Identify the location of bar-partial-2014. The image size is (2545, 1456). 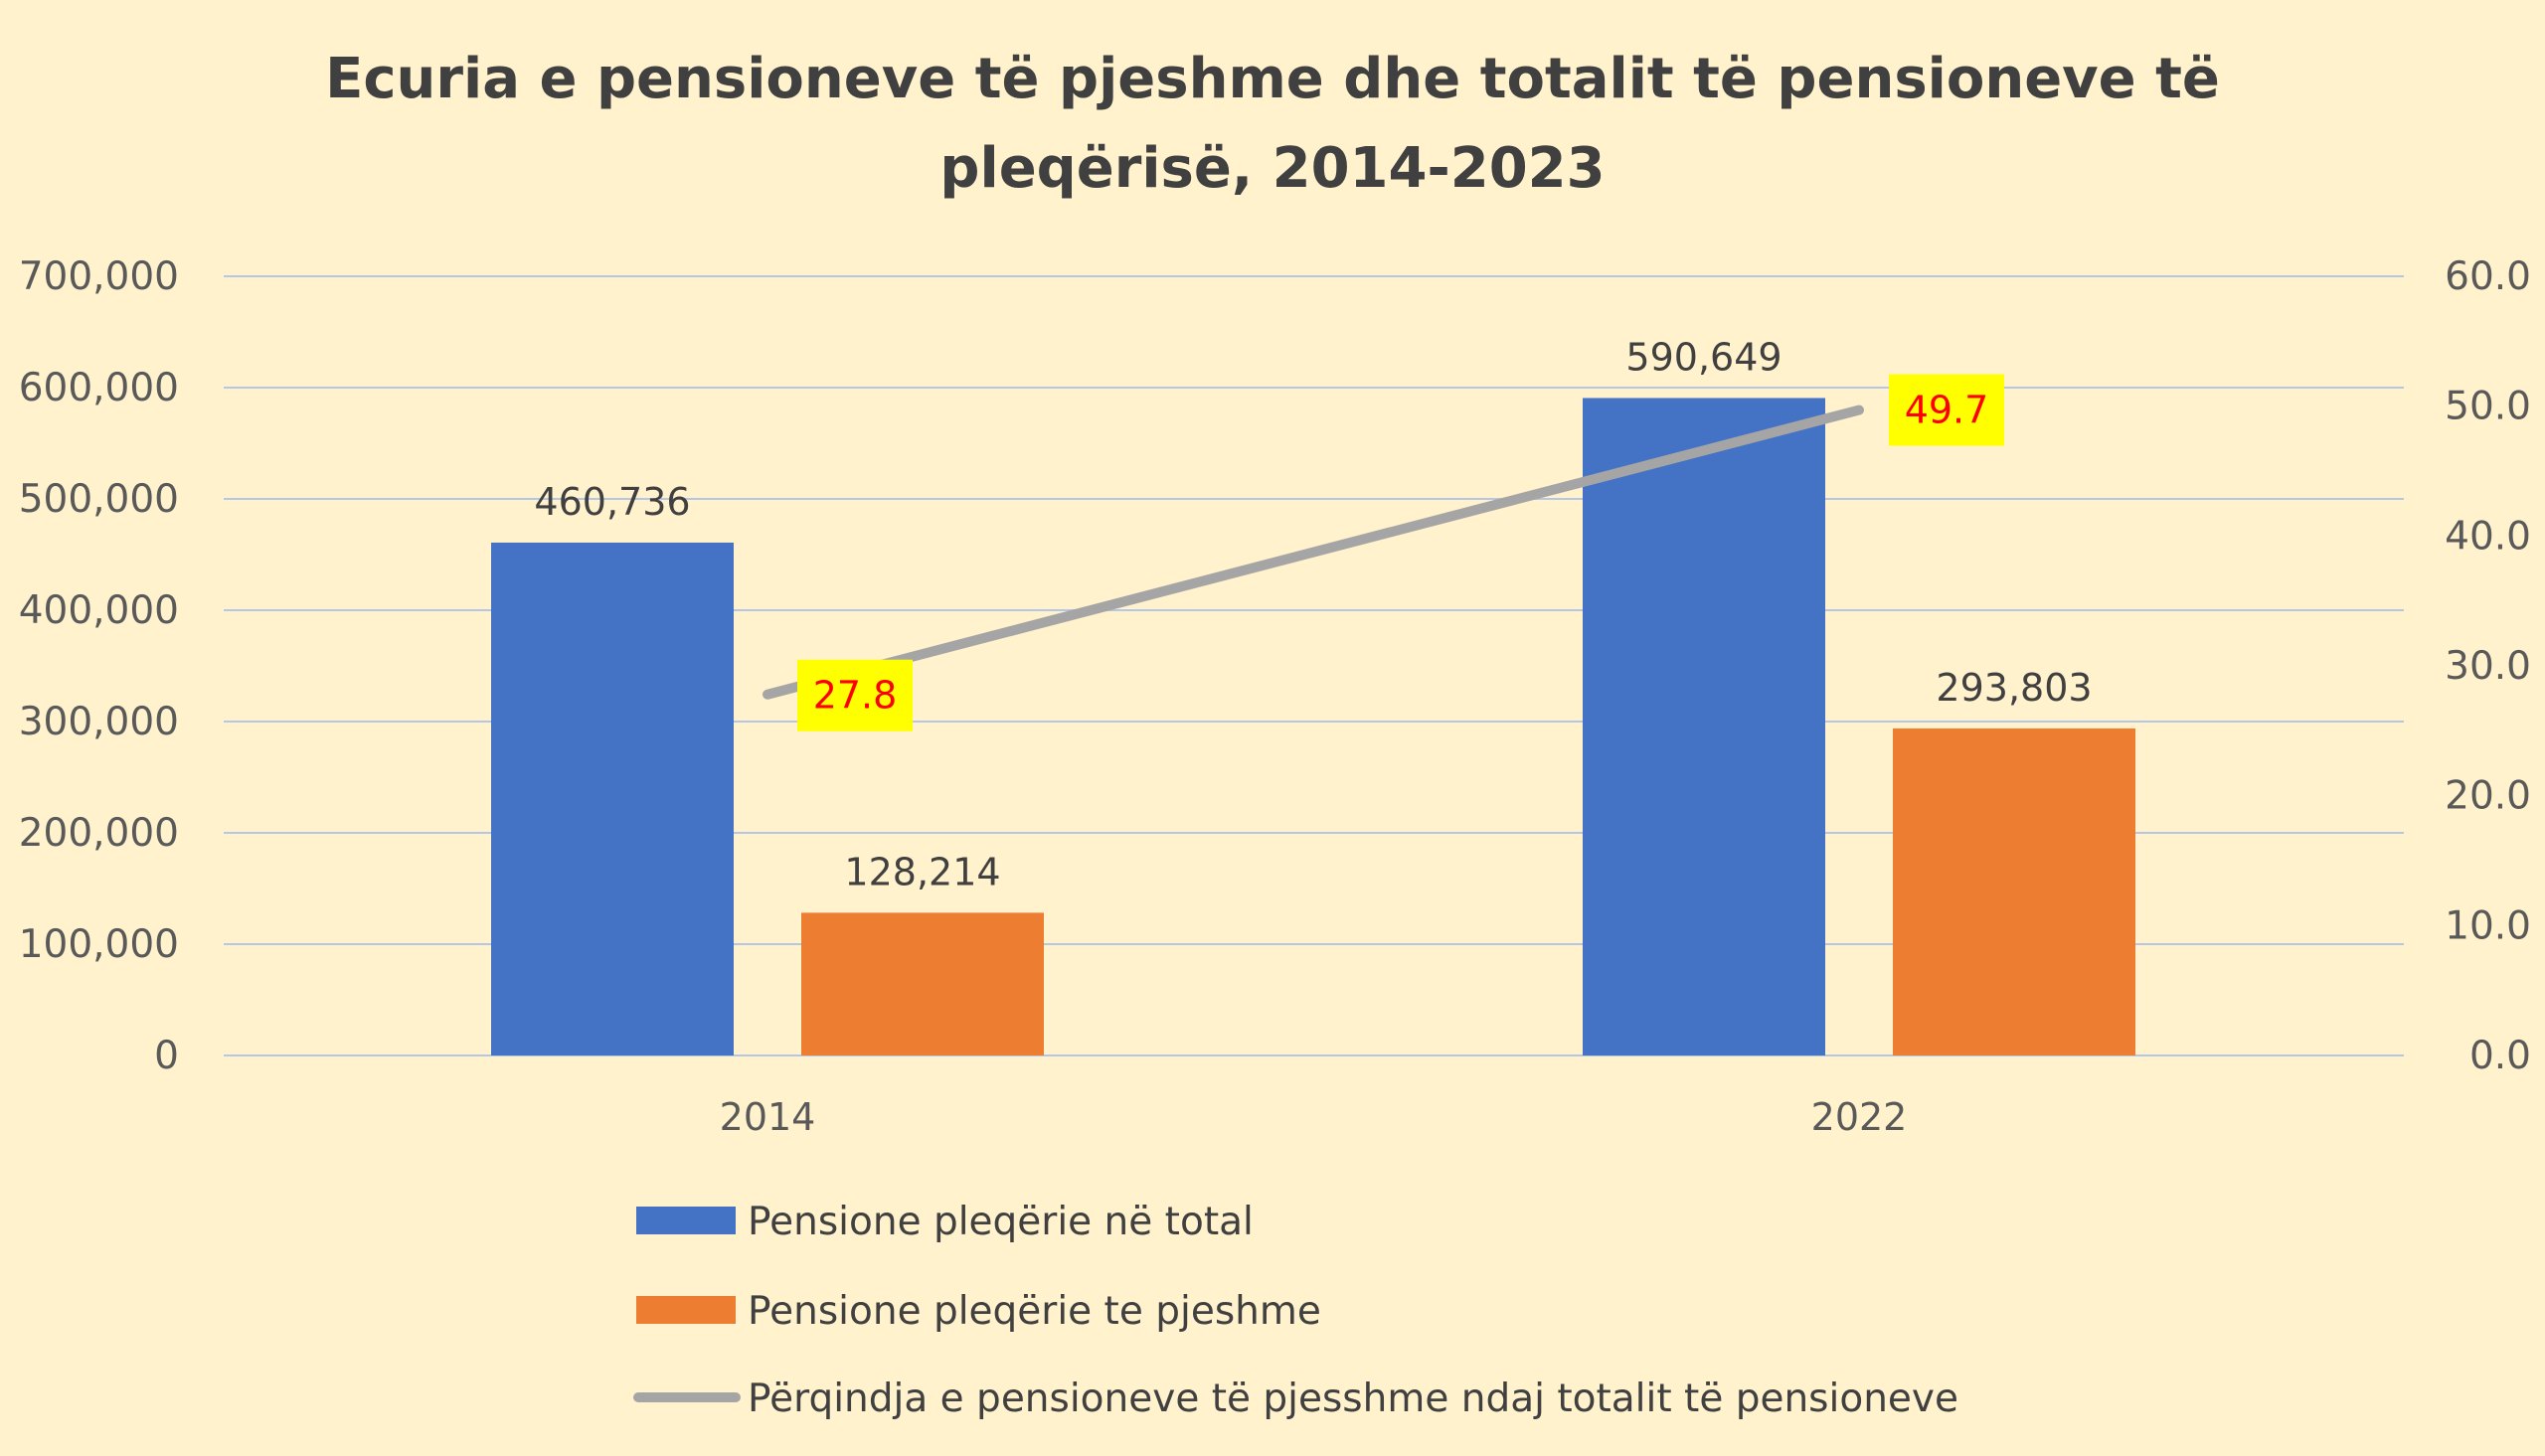
(922, 983).